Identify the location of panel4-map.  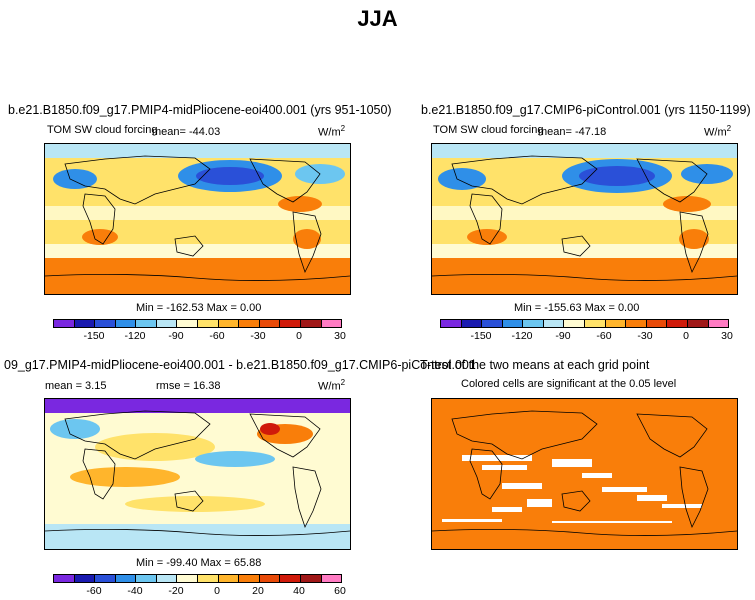
(584, 474).